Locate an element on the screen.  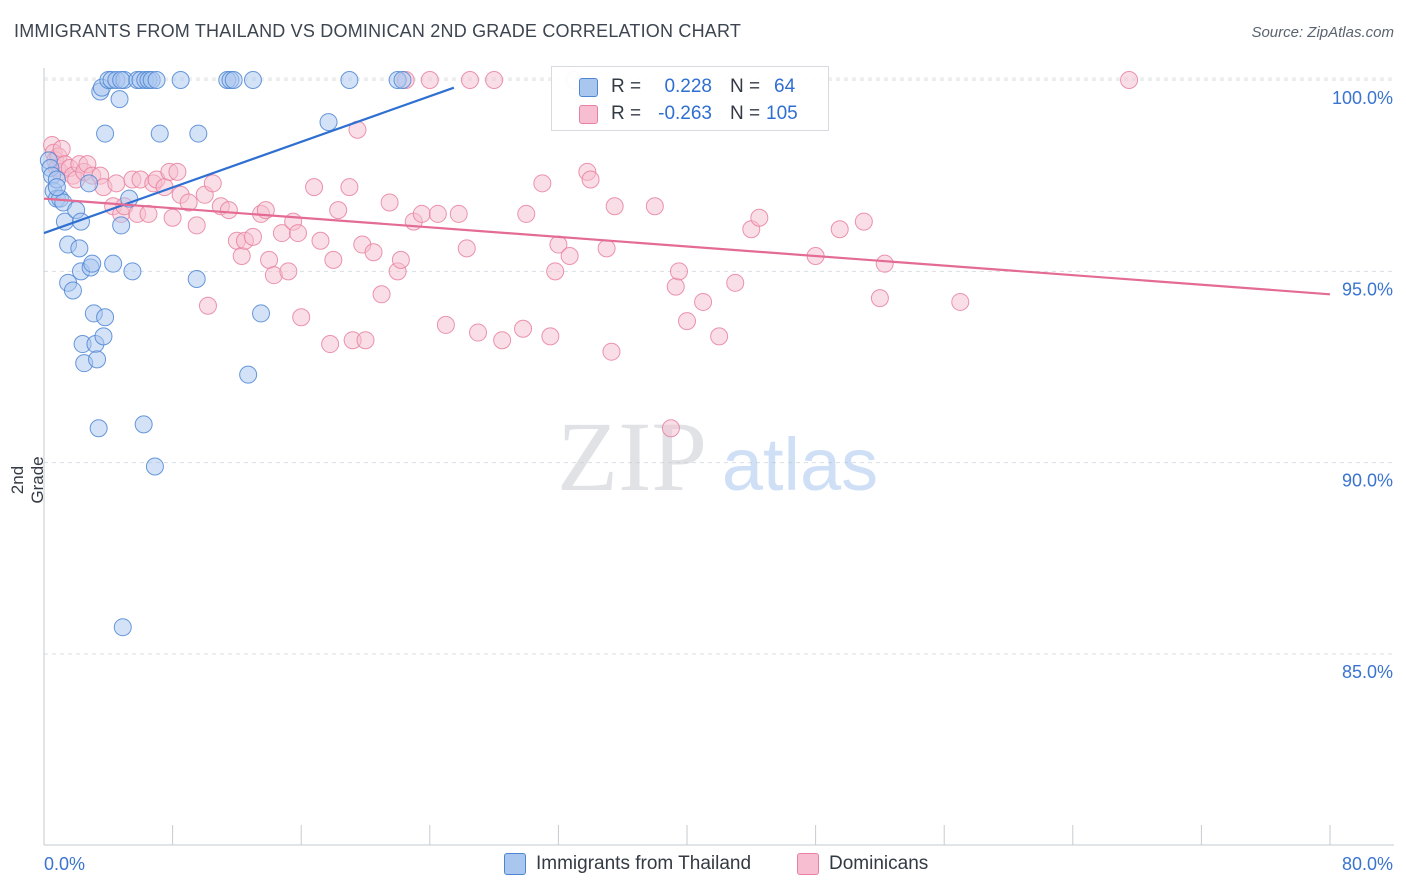
y-tick-label: 90.0% is located at coordinates (1367, 481).